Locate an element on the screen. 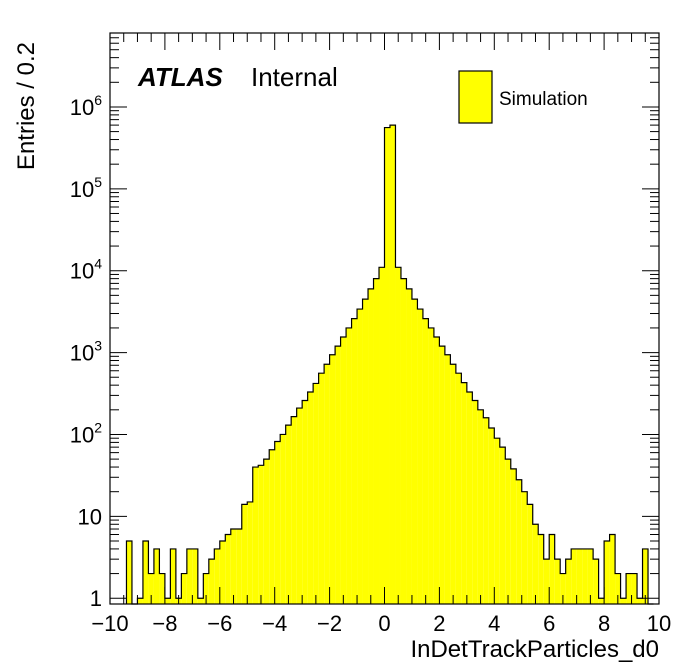 This screenshot has height=672, width=696. x-tick-label: −2 is located at coordinates (329, 623).